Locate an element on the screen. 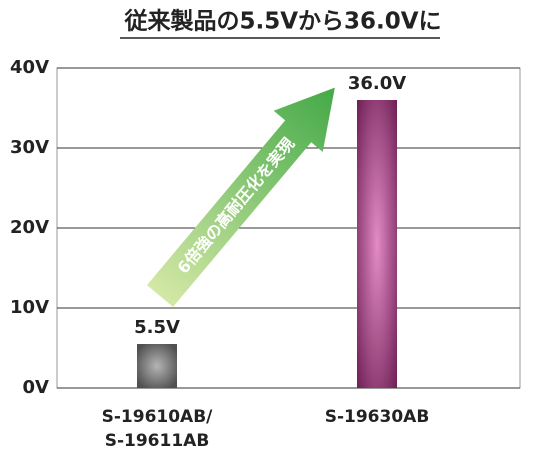 Image resolution: width=550 pixels, height=464 pixels. y-tick-label: 10V is located at coordinates (29, 307).